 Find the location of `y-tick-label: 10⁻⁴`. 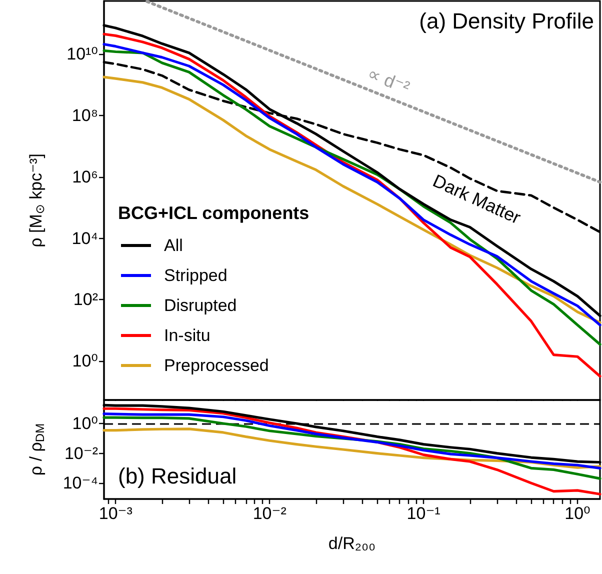

y-tick-label: 10⁻⁴ is located at coordinates (80, 483).